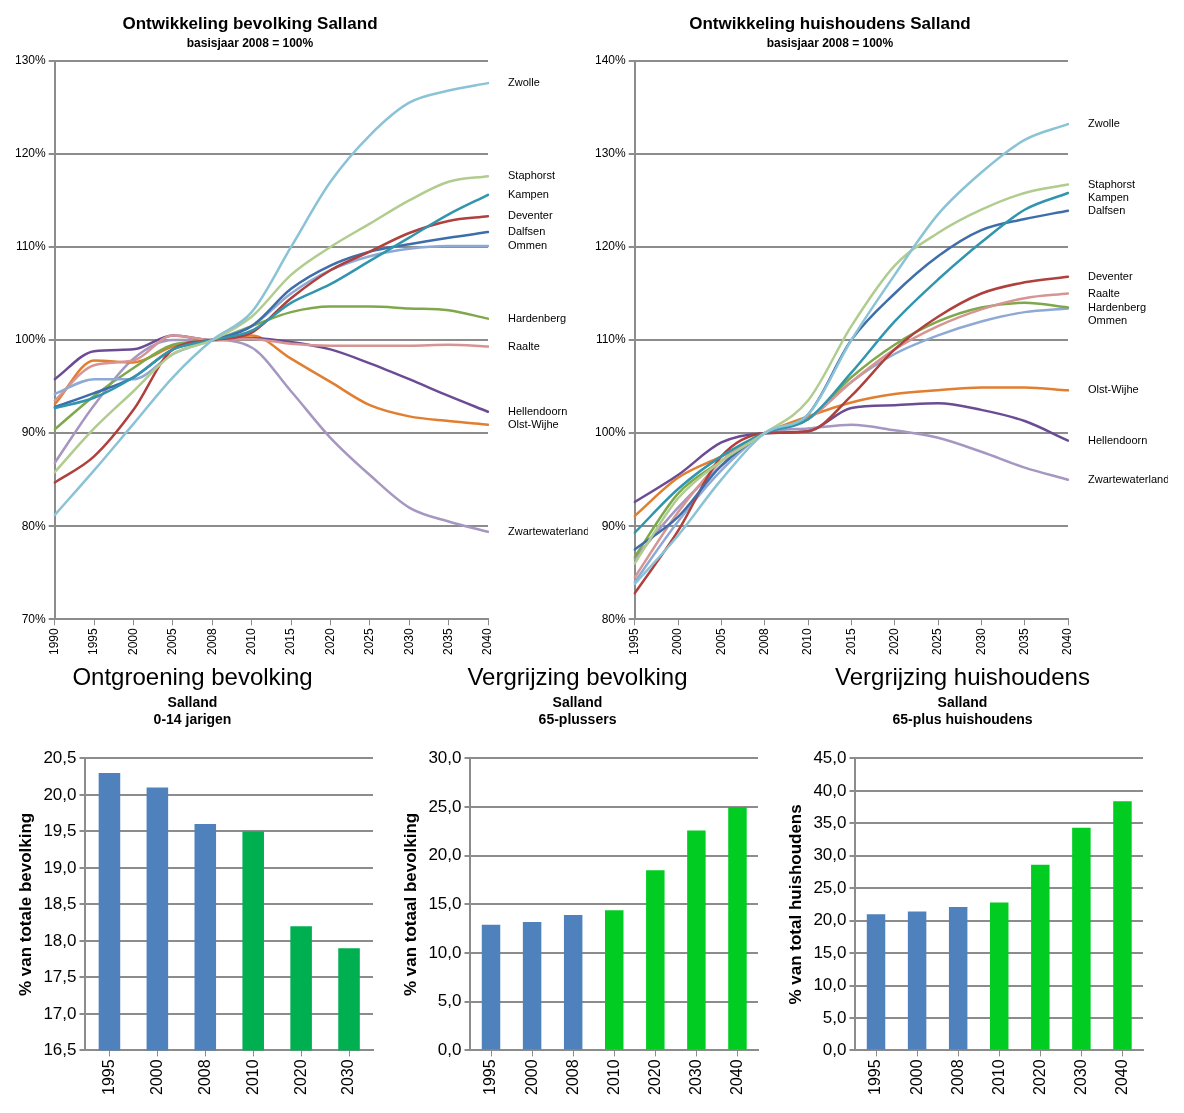 This screenshot has height=1113, width=1184. Describe the element at coordinates (610, 432) in the screenshot. I see `y-tick-label: 100%` at that location.